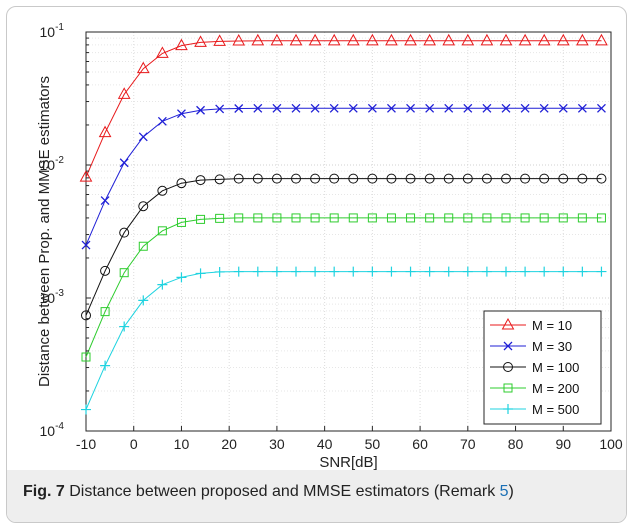 This screenshot has width=635, height=530. I want to click on x-tick-label: 100, so click(611, 444).